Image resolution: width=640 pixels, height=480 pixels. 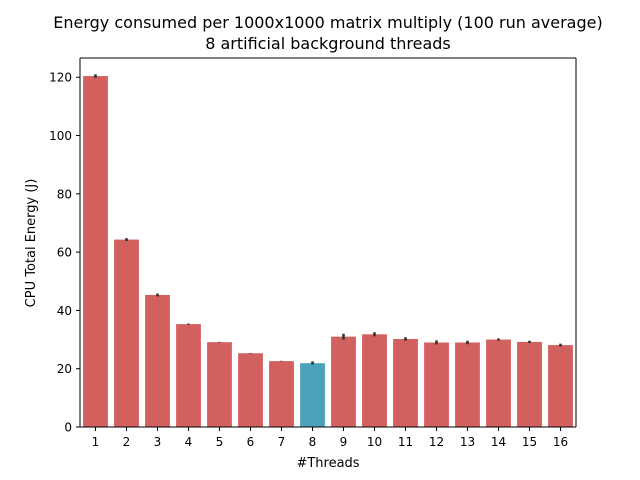 What do you see at coordinates (220, 442) in the screenshot?
I see `x-tick-label-5: 5` at bounding box center [220, 442].